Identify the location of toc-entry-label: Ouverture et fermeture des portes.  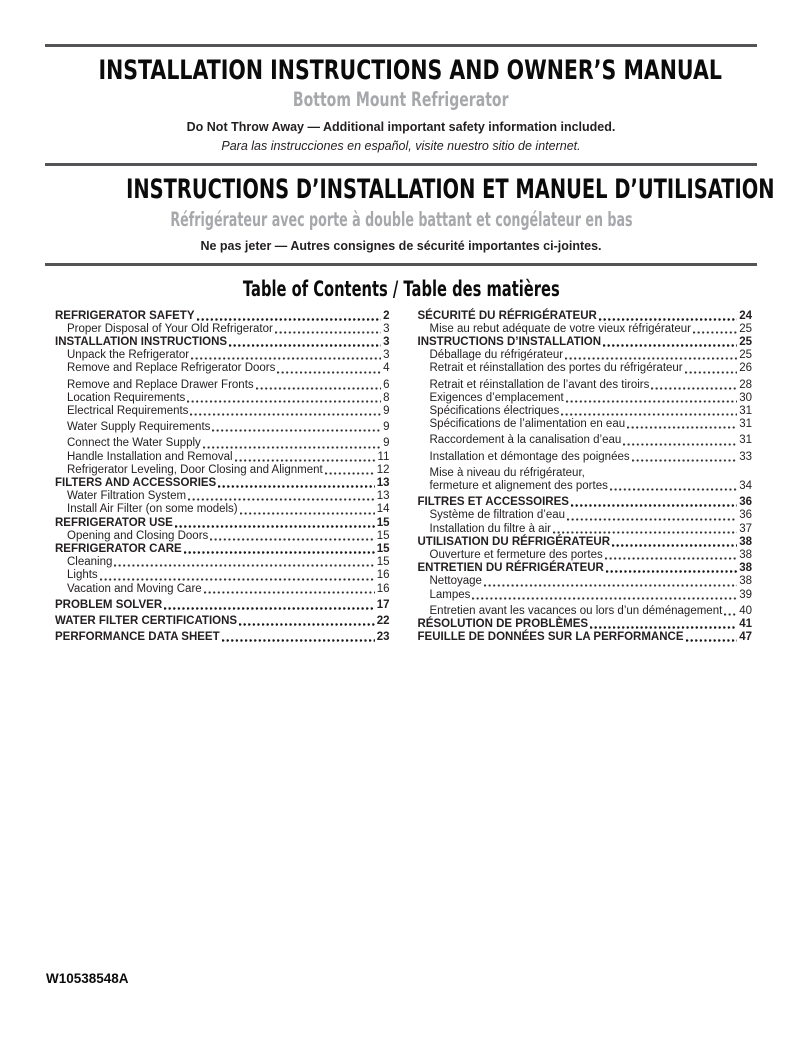
(516, 555).